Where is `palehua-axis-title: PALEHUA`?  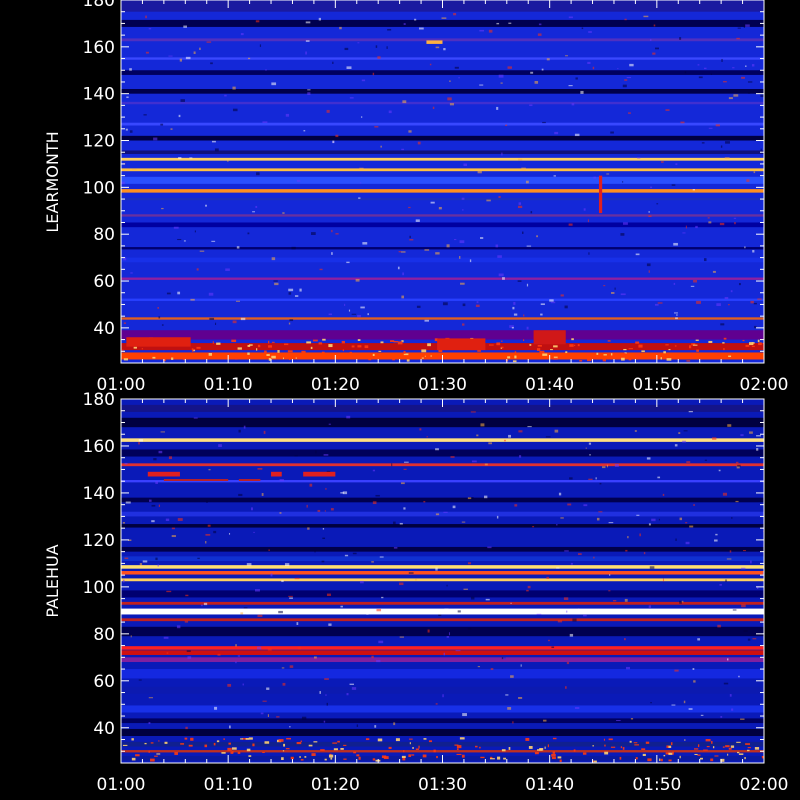 palehua-axis-title: PALEHUA is located at coordinates (52, 580).